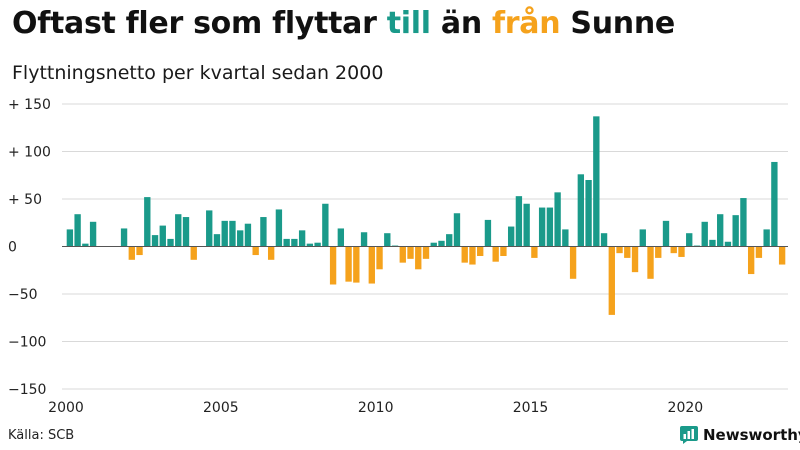 This screenshot has height=450, width=800. I want to click on bar-2011-Q2, so click(418, 258).